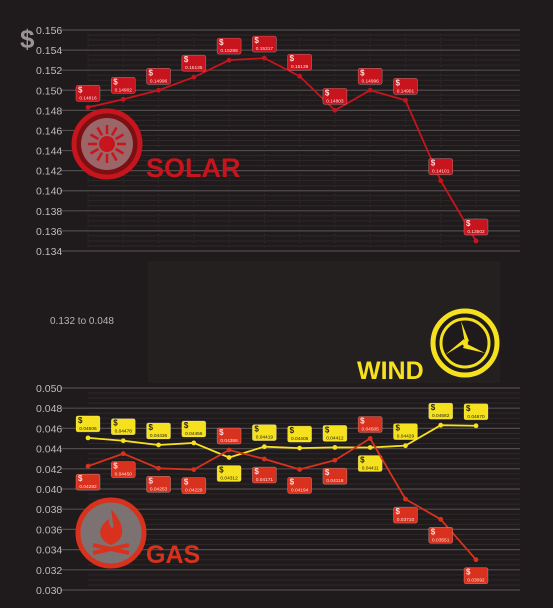 This screenshot has height=608, width=553. What do you see at coordinates (441, 535) in the screenshot?
I see `data-label: $0.03551` at bounding box center [441, 535].